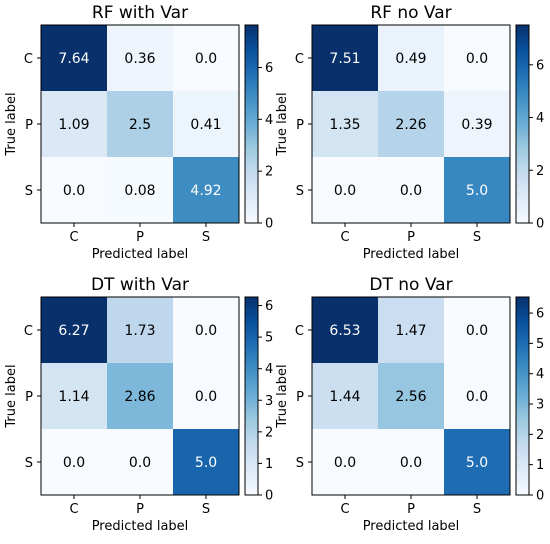 The image size is (550, 544). I want to click on y-tick-label: C, so click(299, 331).